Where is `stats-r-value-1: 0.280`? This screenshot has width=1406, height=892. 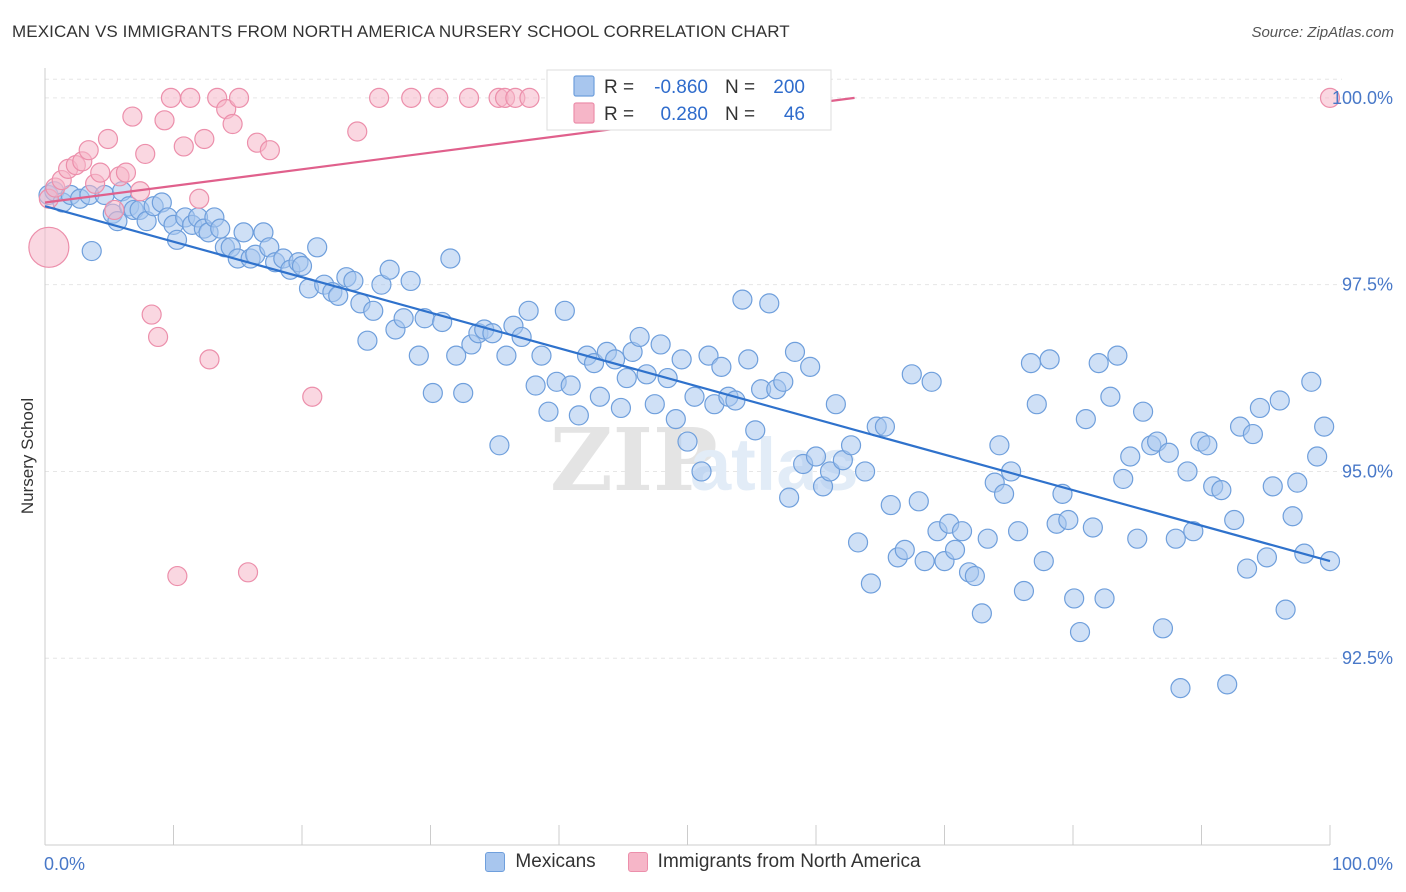 stats-r-value-1: 0.280 is located at coordinates (684, 114).